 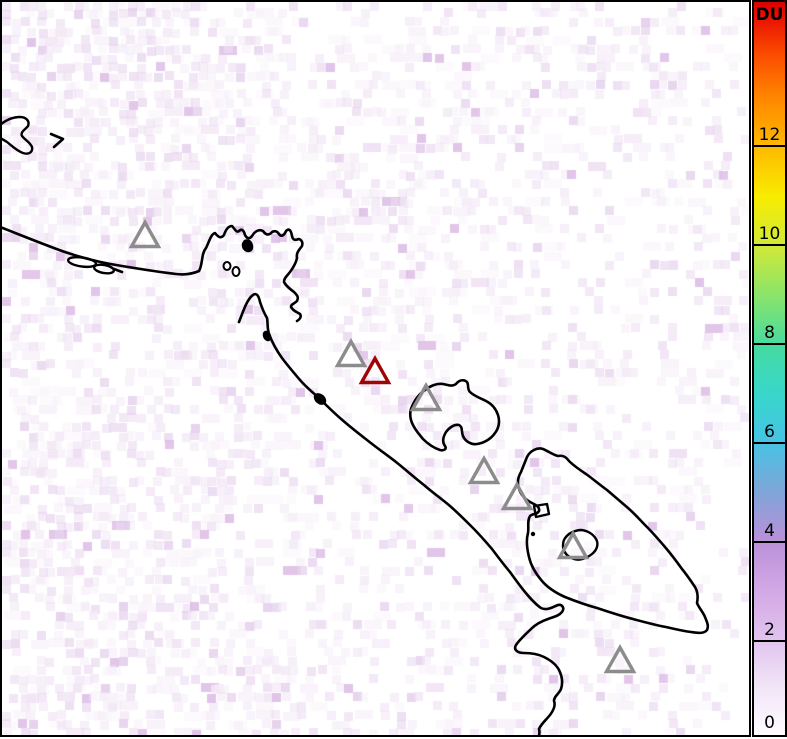 I want to click on volcano-triangle-red-icon, so click(x=375, y=370).